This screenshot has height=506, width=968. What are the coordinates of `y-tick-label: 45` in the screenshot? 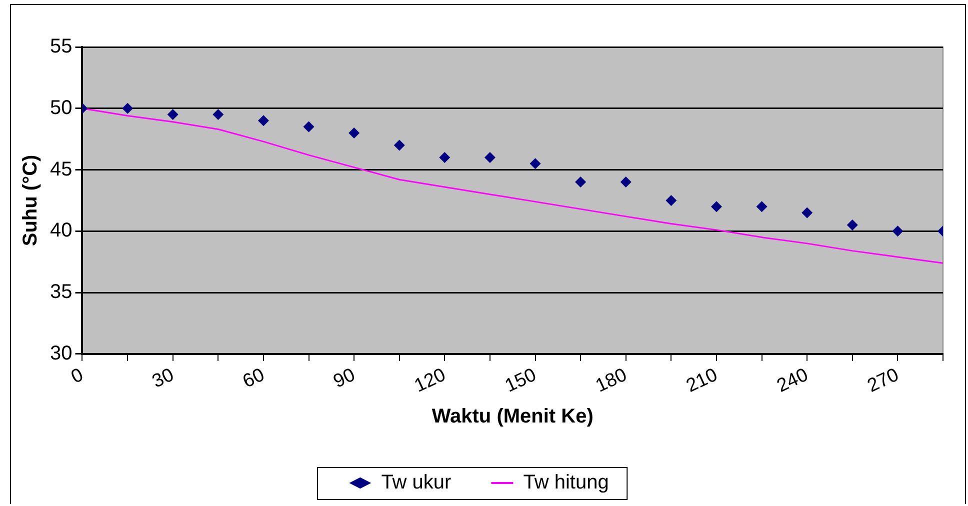 It's located at (61, 169).